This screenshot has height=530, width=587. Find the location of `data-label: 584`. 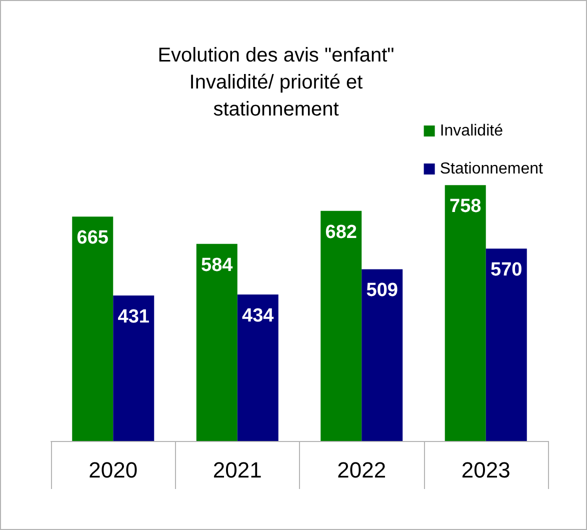

data-label: 584 is located at coordinates (217, 265).